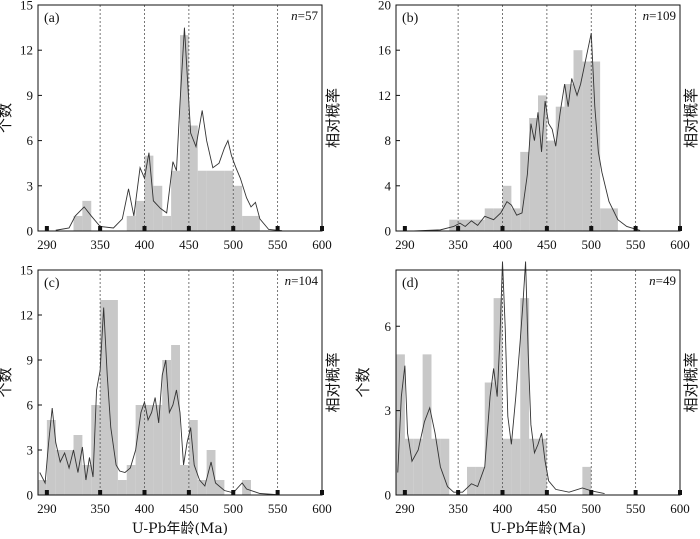  What do you see at coordinates (384, 6) in the screenshot?
I see `y-tick-label: 20` at bounding box center [384, 6].